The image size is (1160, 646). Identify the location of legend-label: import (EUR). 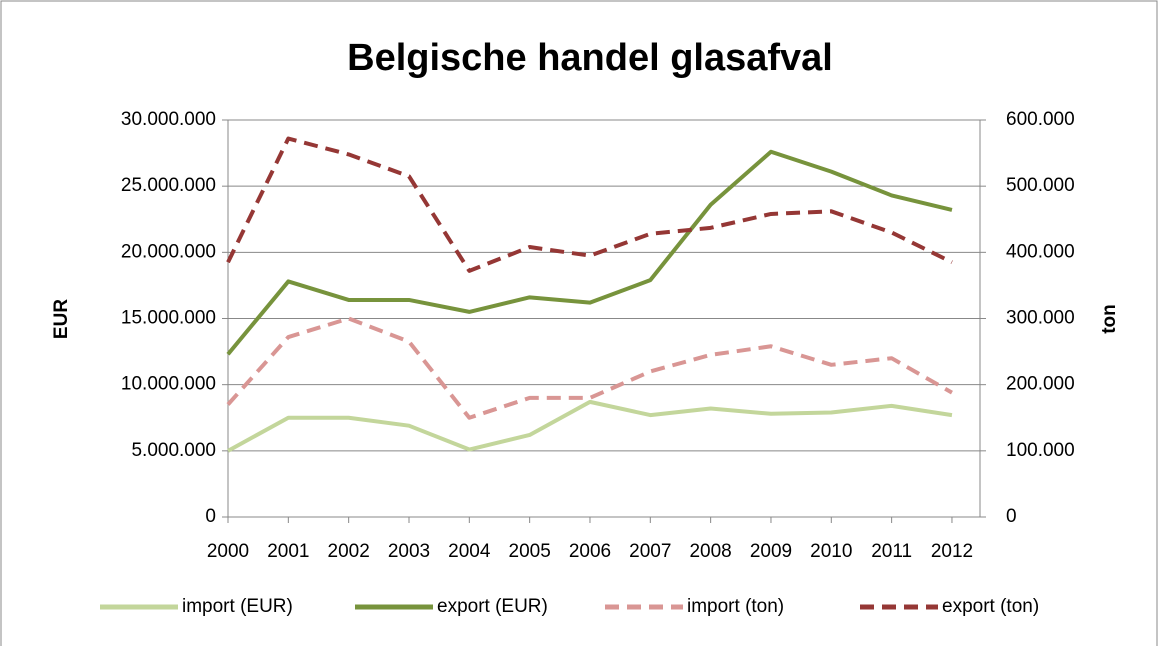
(237, 606).